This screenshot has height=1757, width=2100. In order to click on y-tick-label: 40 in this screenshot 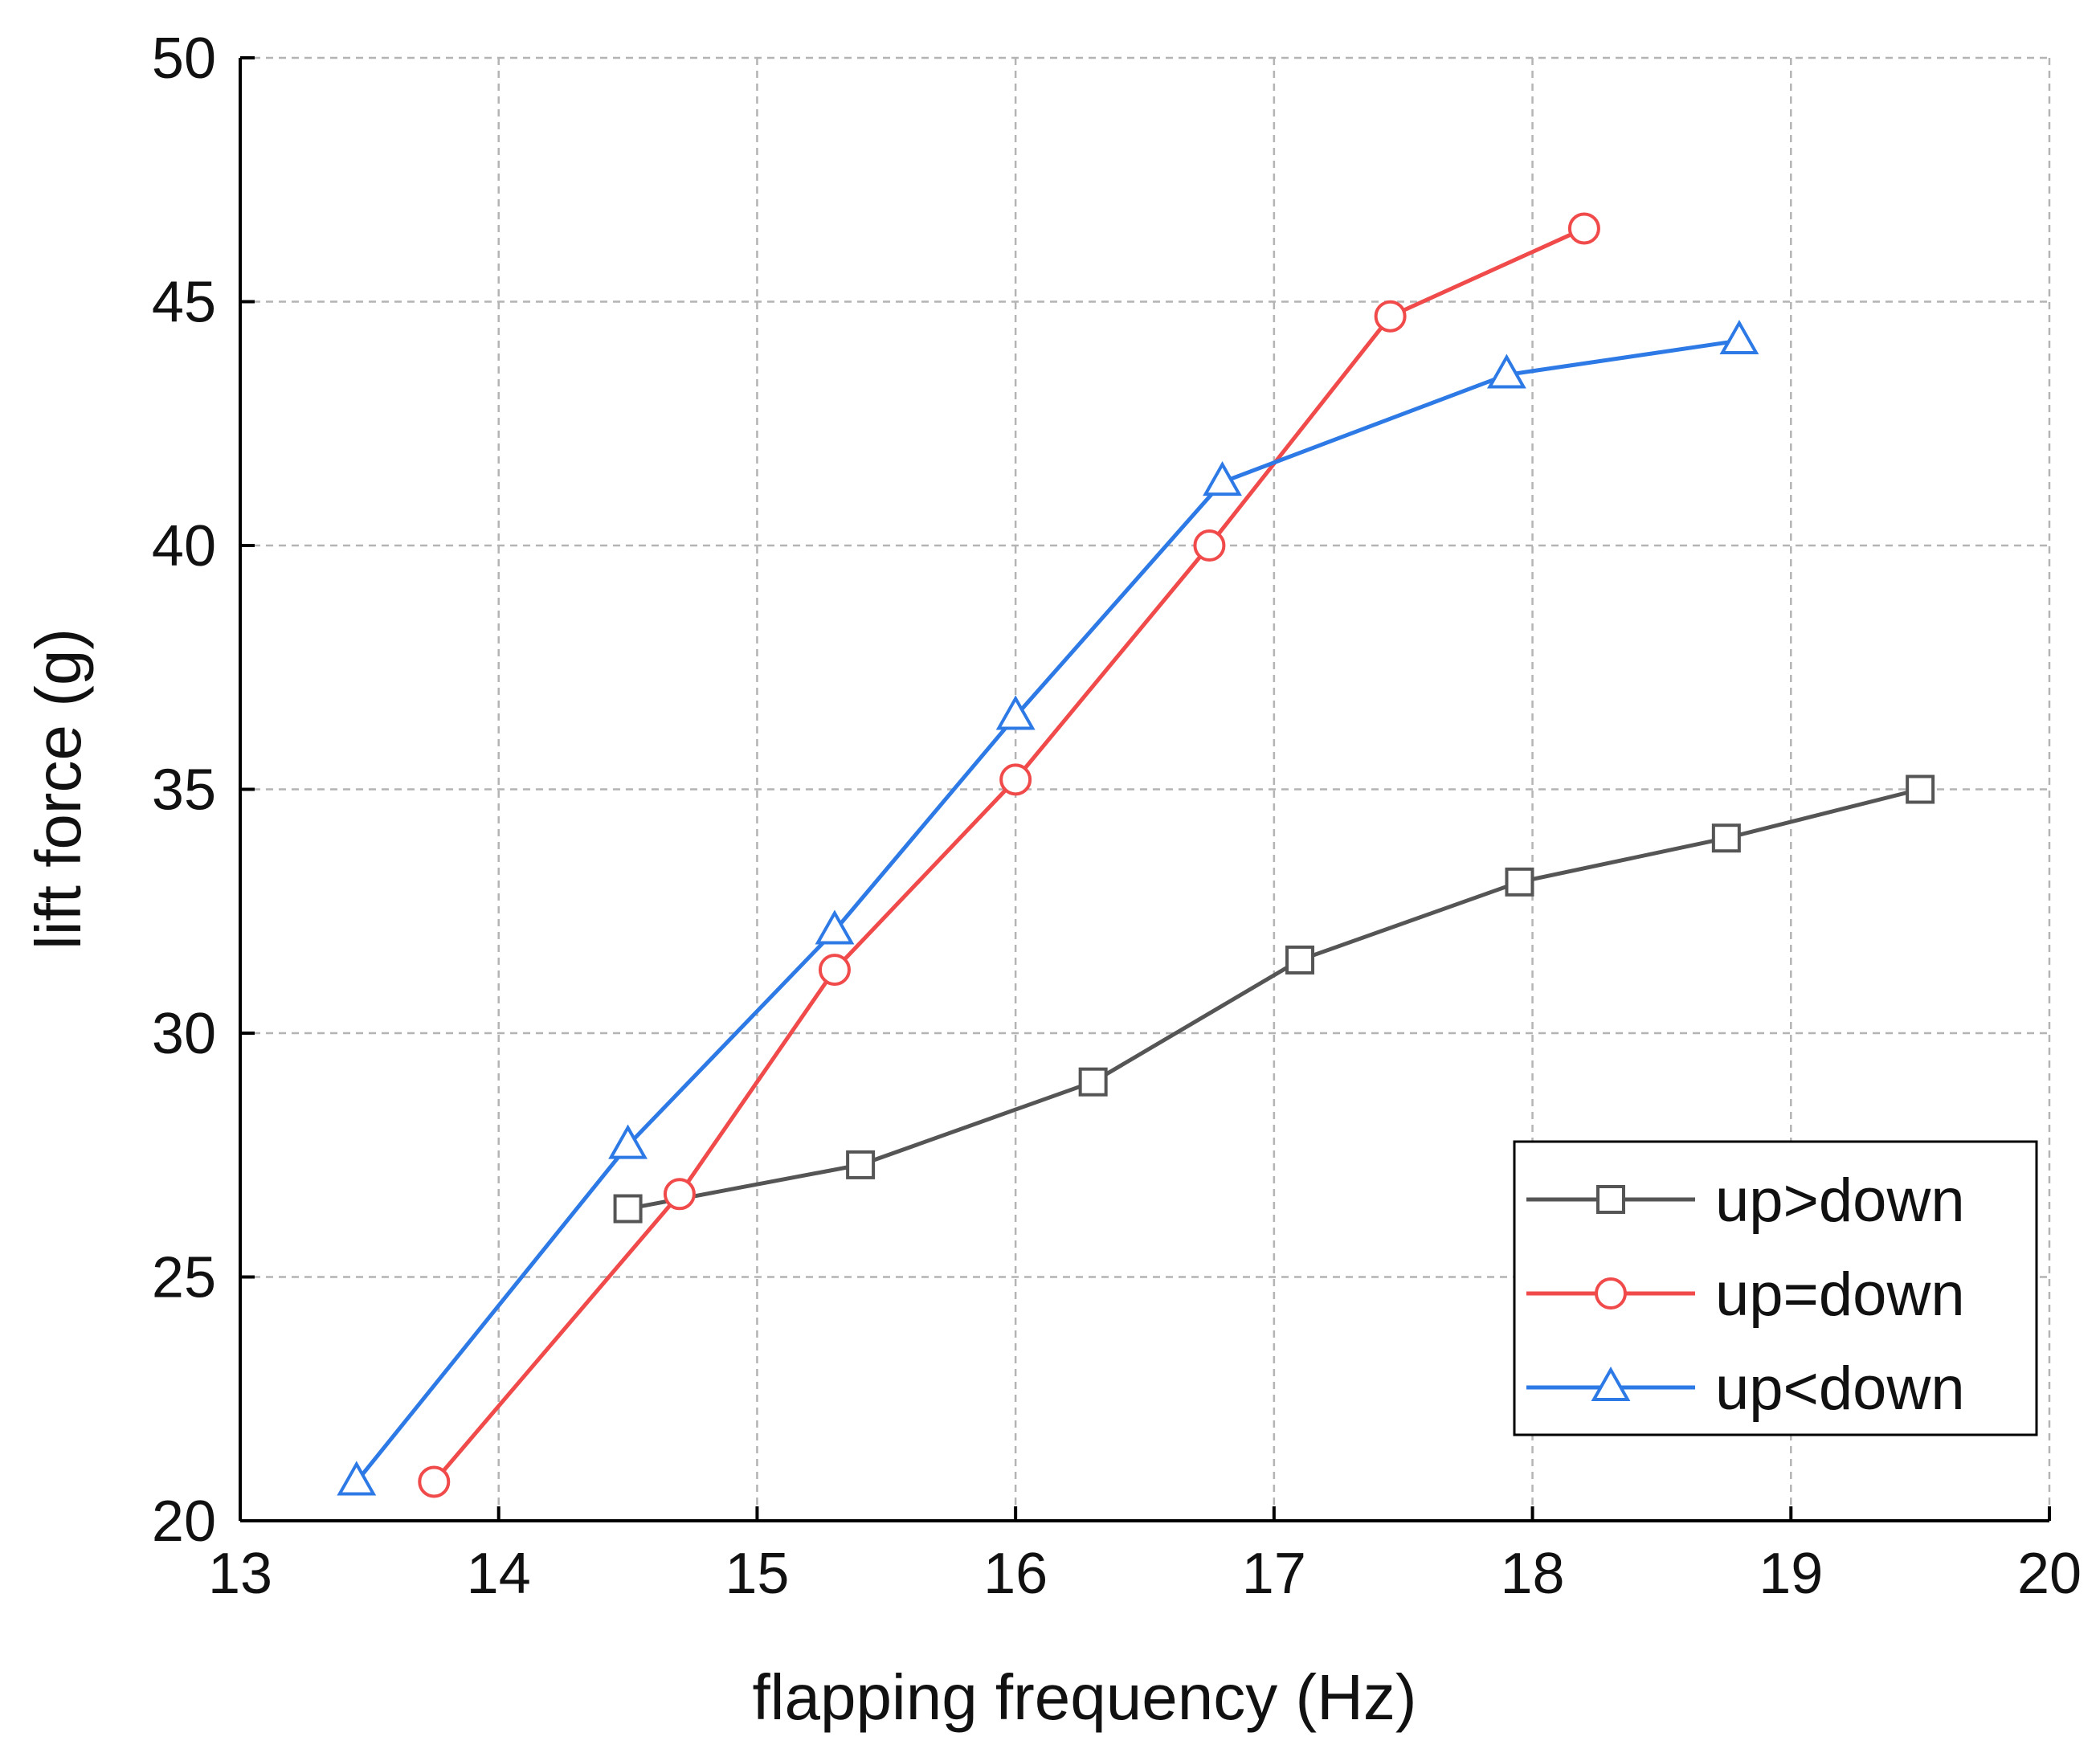, I will do `click(184, 546)`.